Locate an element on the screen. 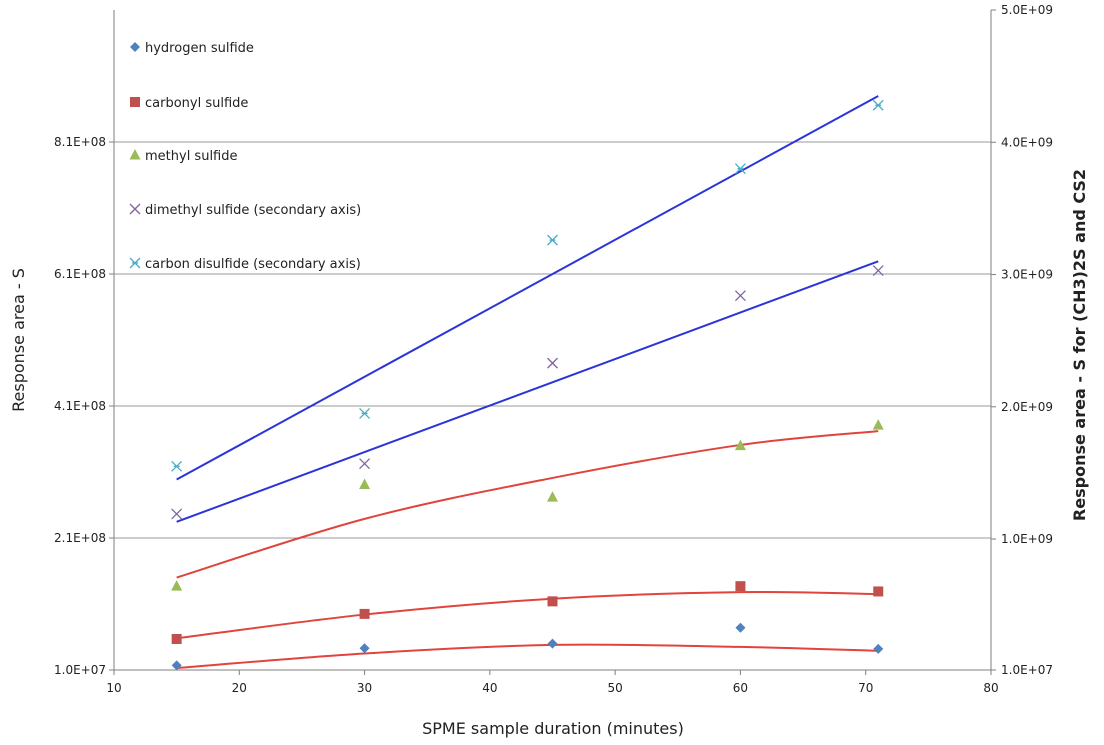 The width and height of the screenshot is (1104, 745). legend-label: dimethyl sulfide (secondary axis) is located at coordinates (253, 210).